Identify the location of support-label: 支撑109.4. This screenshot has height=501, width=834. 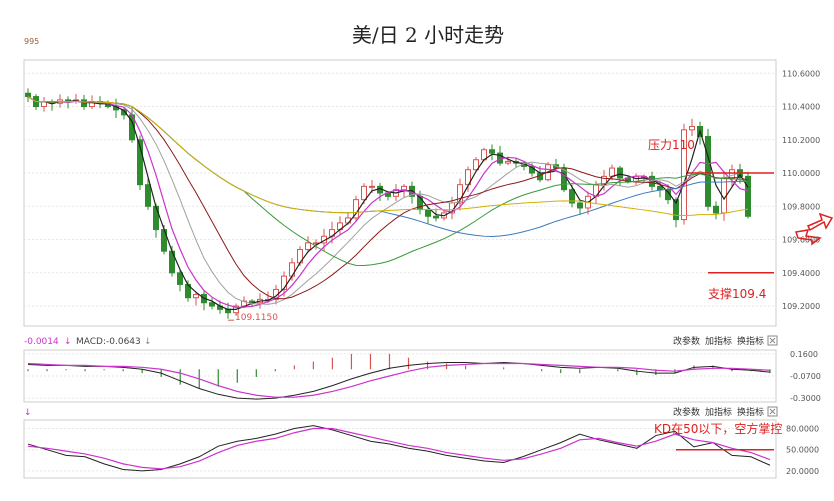
(737, 293).